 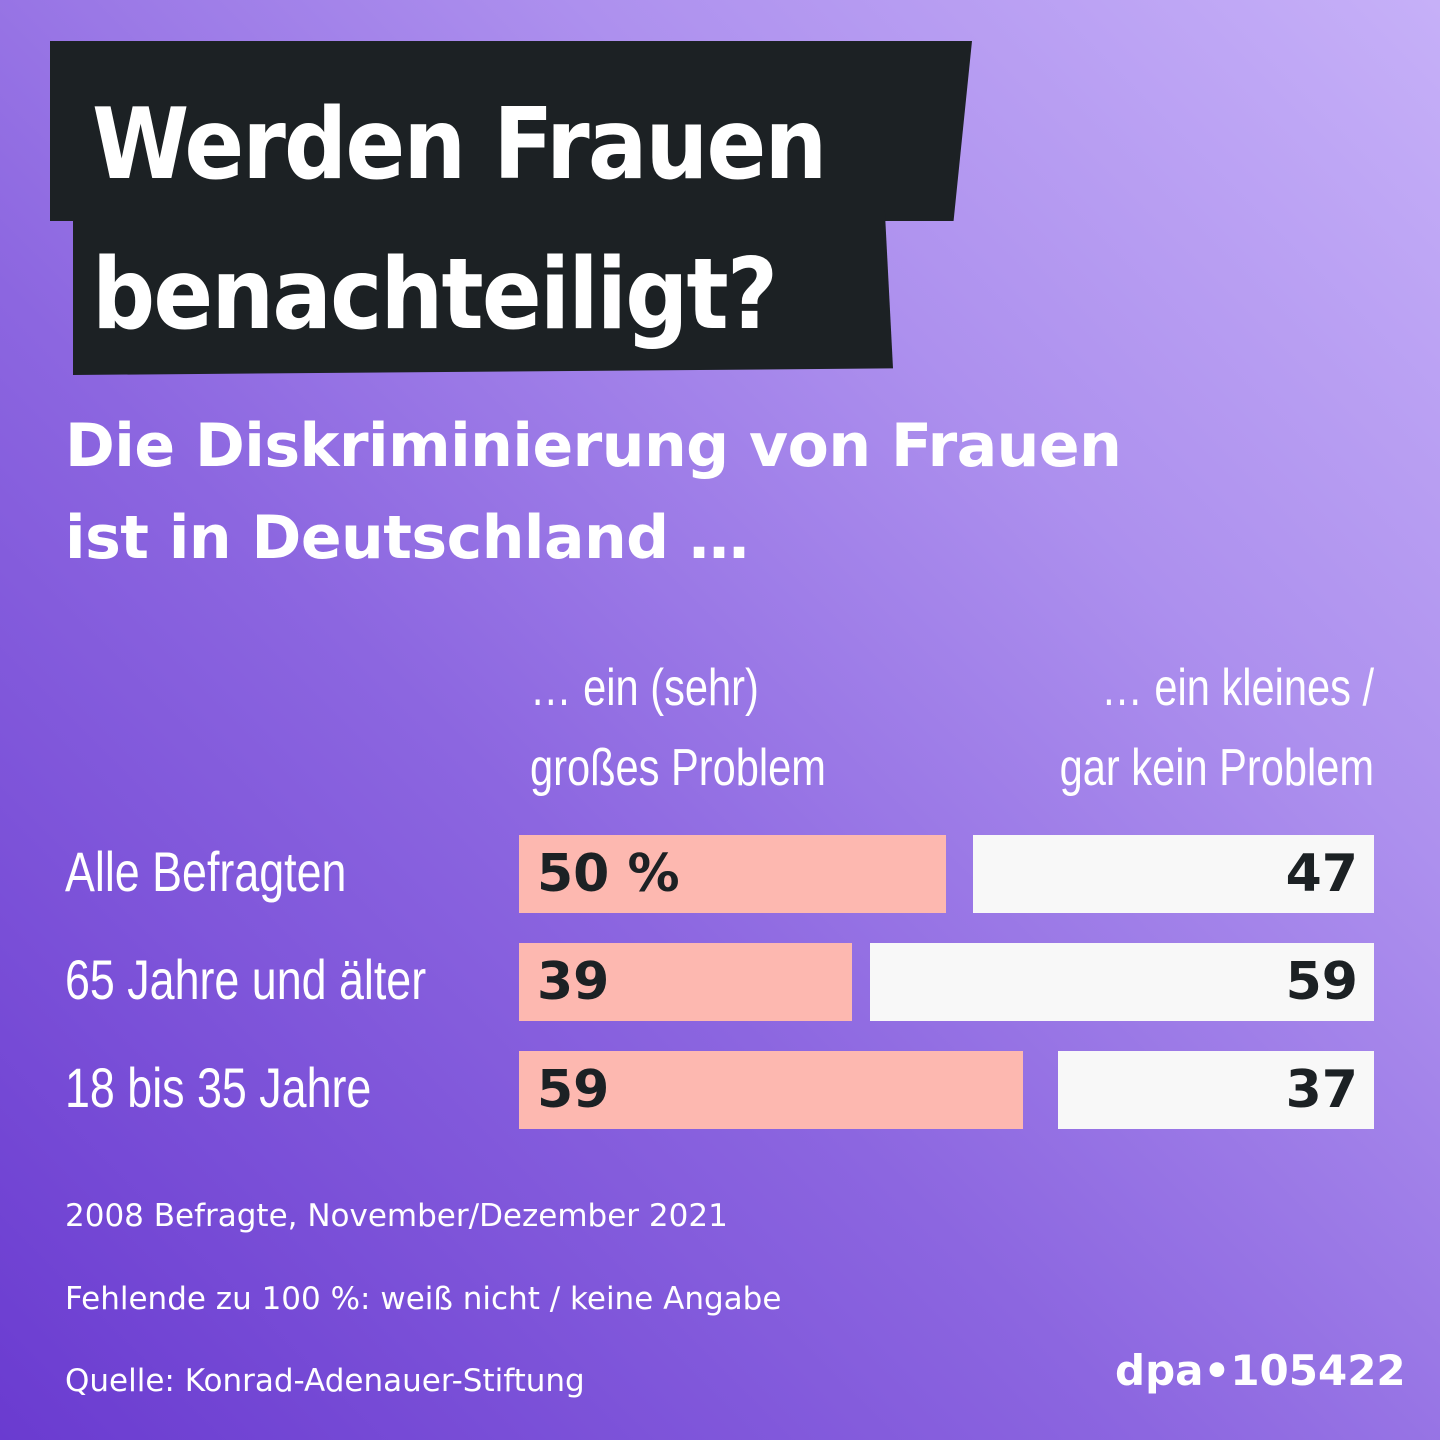 I want to click on row-label: Alle Befragten, so click(x=206, y=871).